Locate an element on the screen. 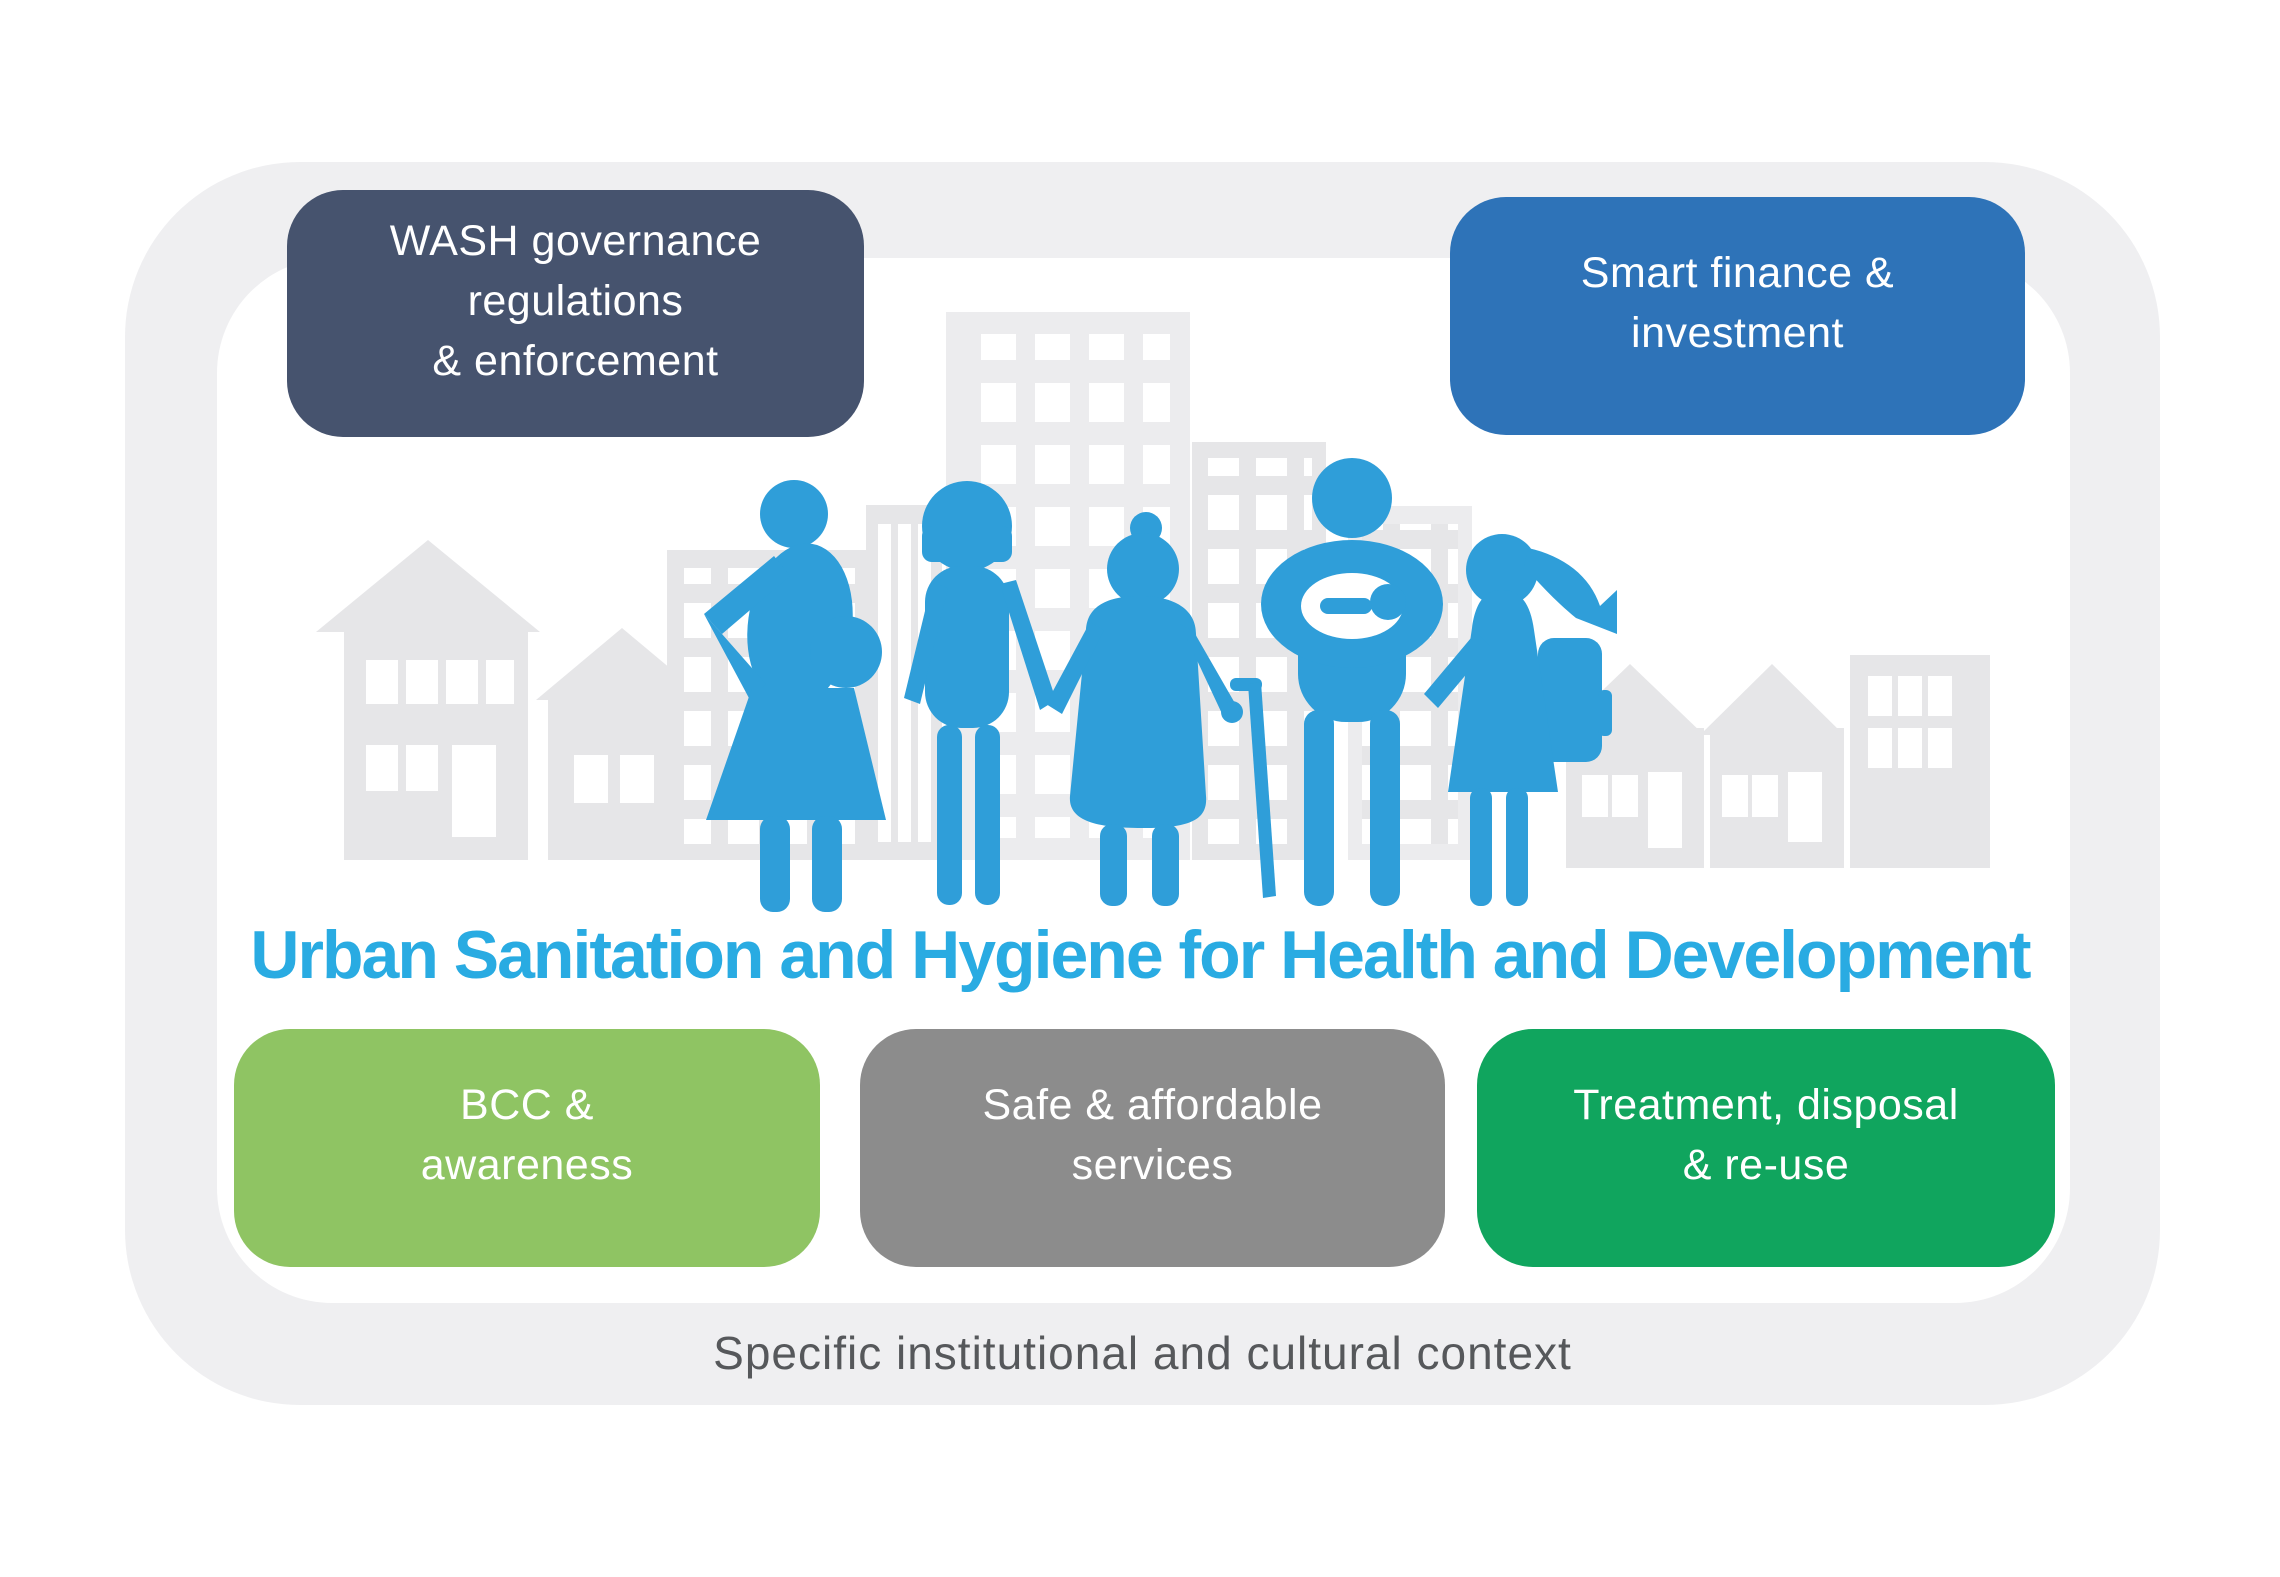  people-group is located at coordinates (1160, 685).